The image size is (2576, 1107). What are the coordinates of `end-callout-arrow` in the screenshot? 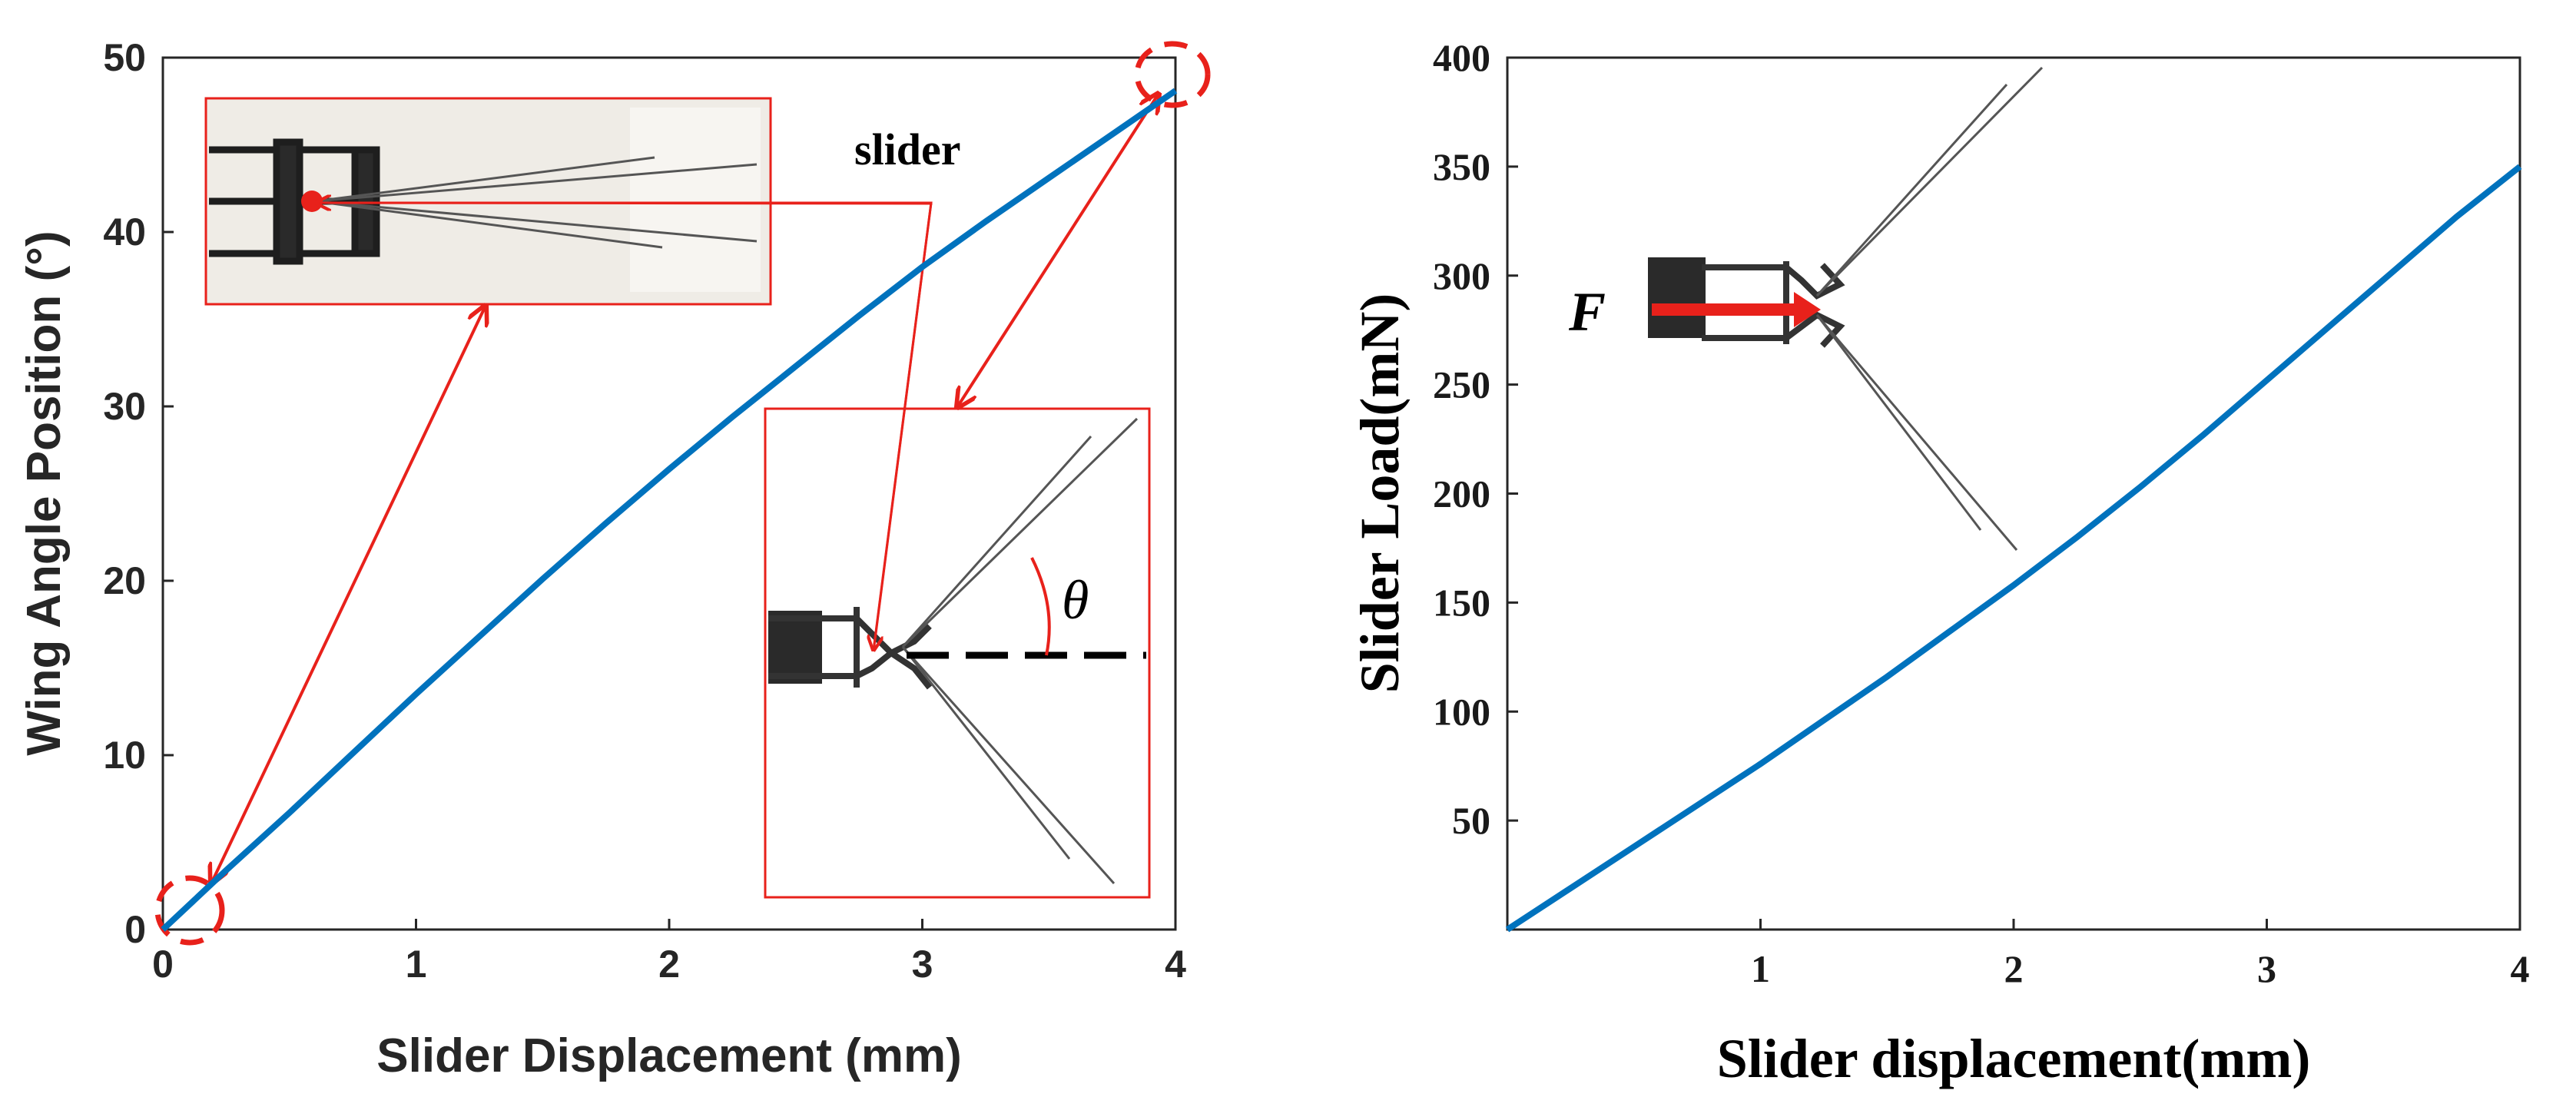 It's located at (1058, 251).